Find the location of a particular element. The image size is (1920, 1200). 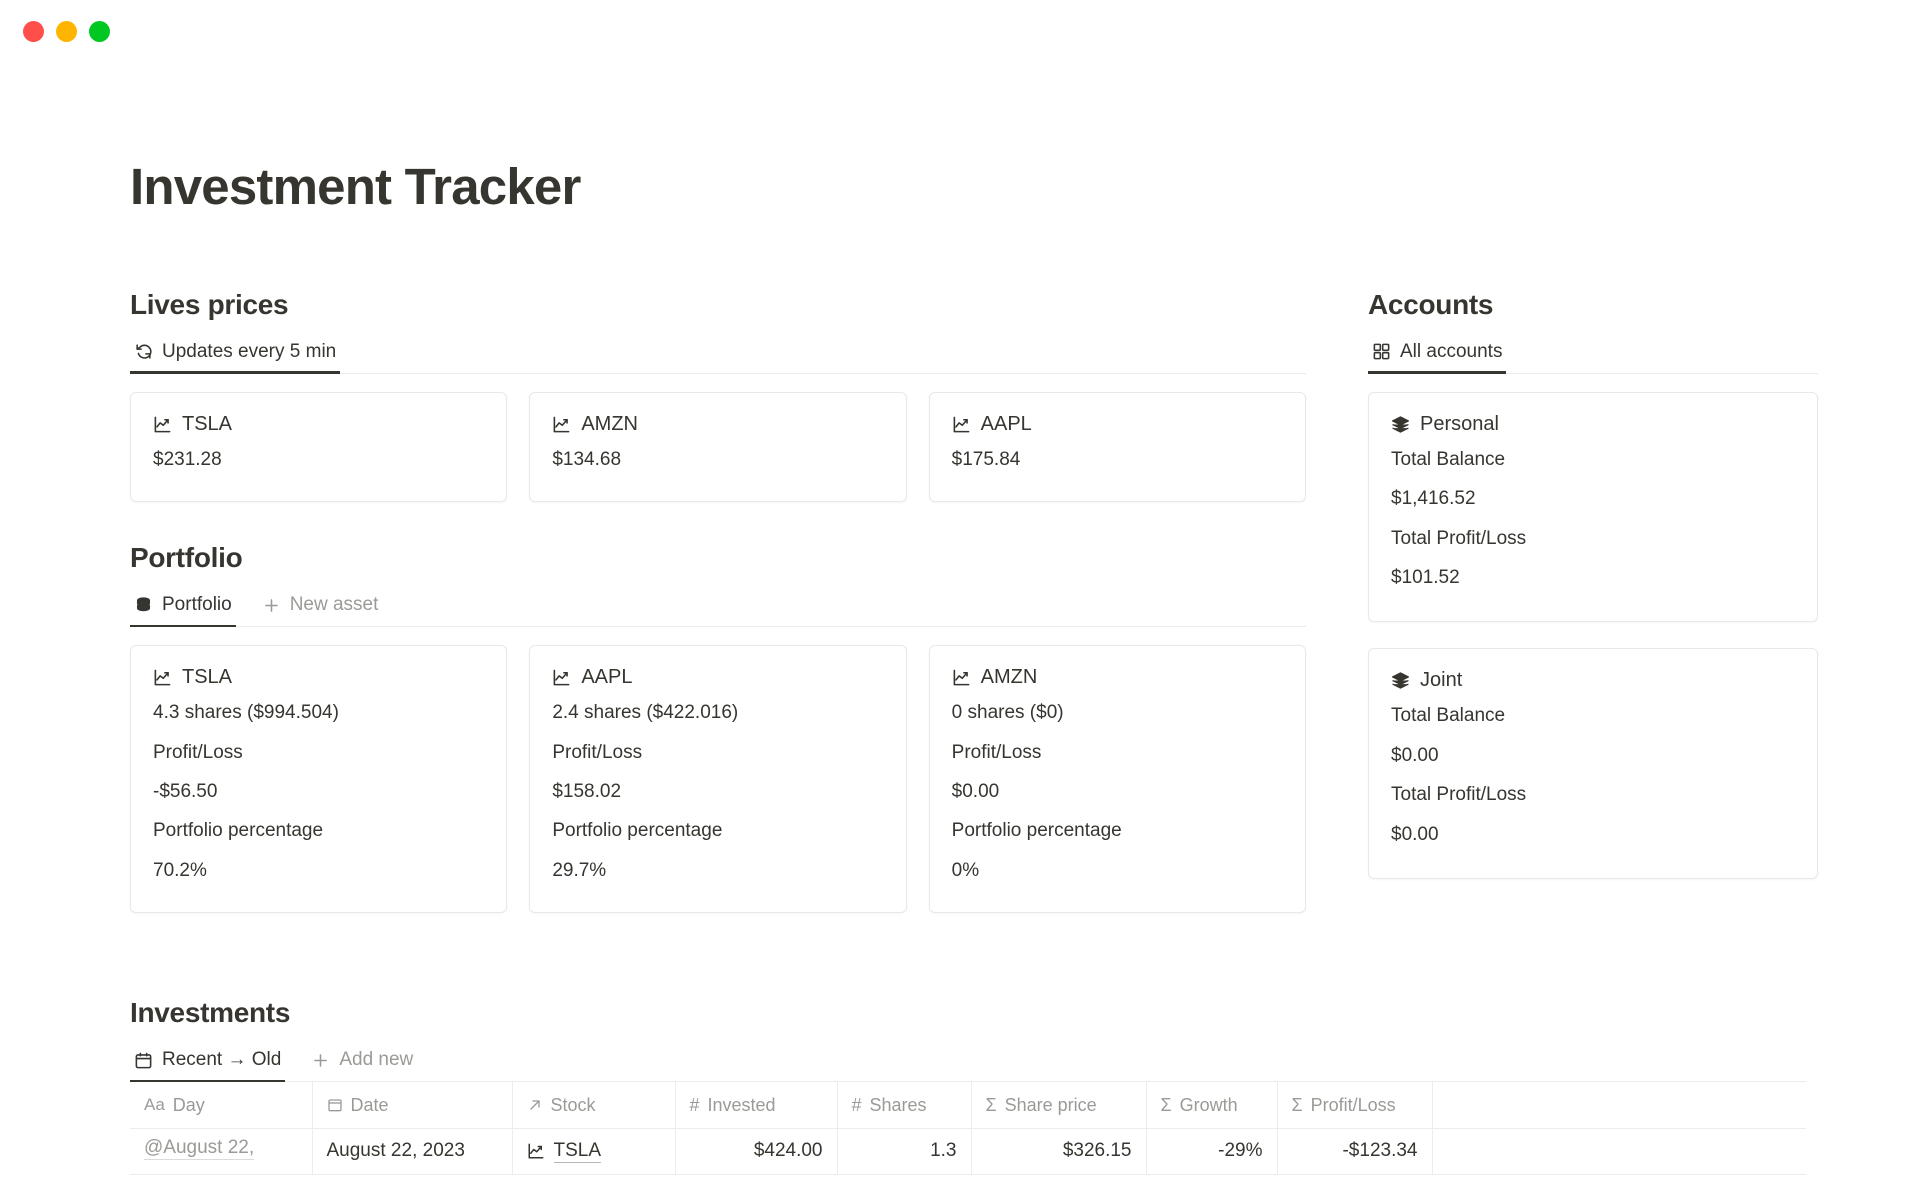

asset-profit-loss-value: $0.00 is located at coordinates (975, 791).